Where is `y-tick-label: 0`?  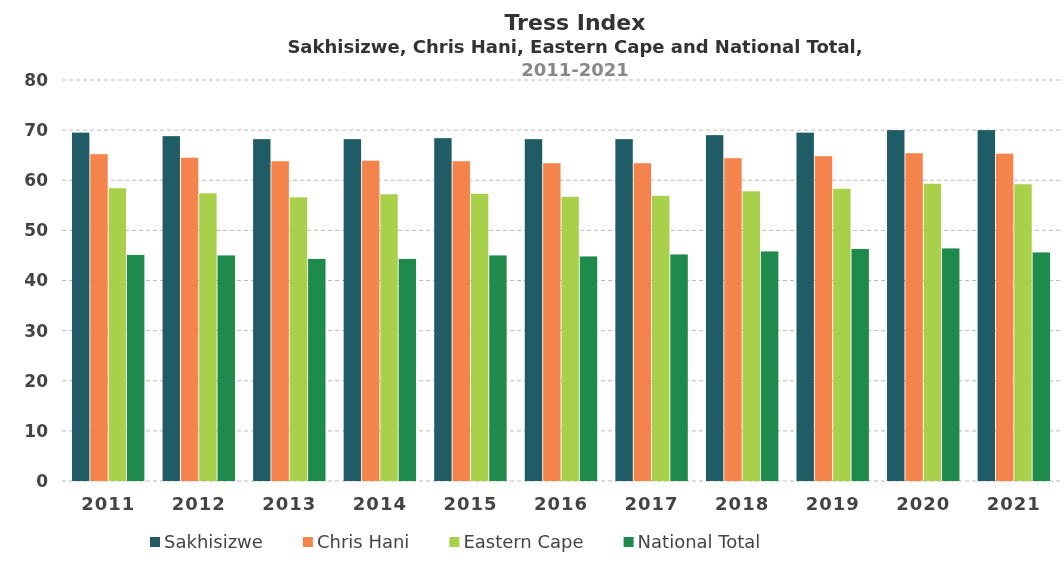
y-tick-label: 0 is located at coordinates (42, 480).